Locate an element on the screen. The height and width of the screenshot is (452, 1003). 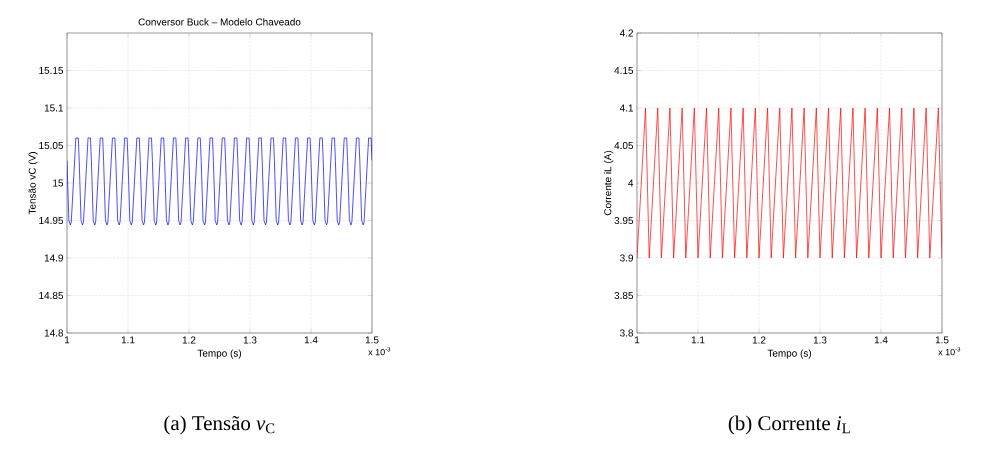
y-tick-label: 15.15 is located at coordinates (51, 70).